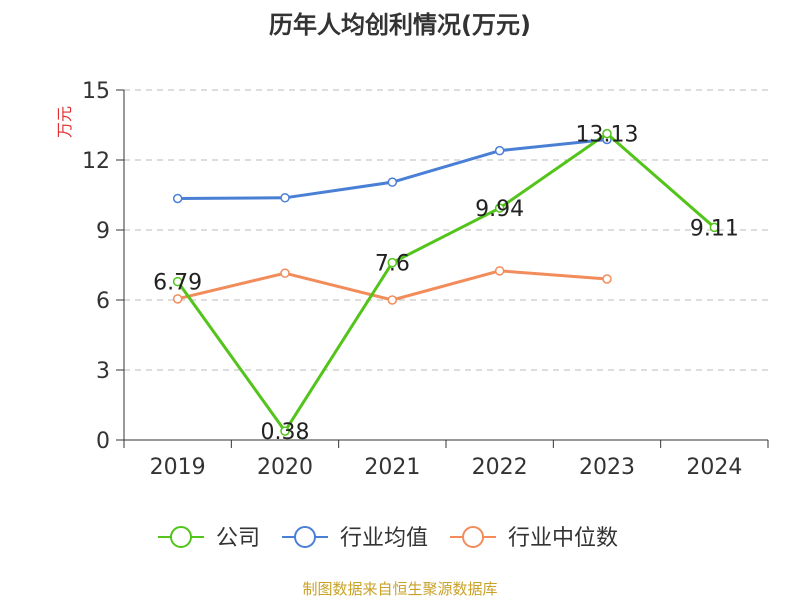 The height and width of the screenshot is (600, 800). I want to click on y-axis-label: 万元, so click(64, 122).